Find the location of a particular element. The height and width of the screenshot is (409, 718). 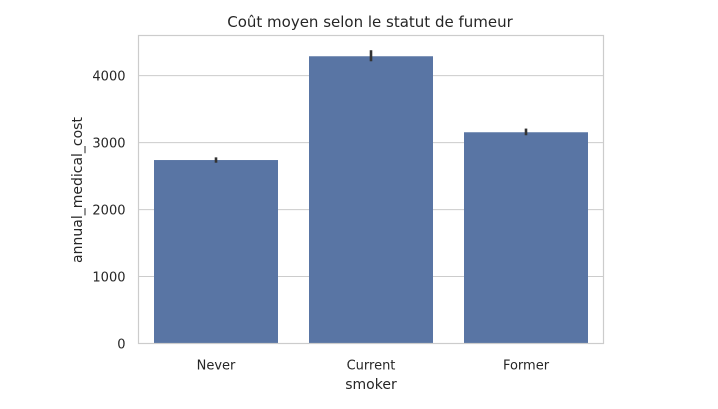

y-axis-label: annual_medical_cost is located at coordinates (78, 190).